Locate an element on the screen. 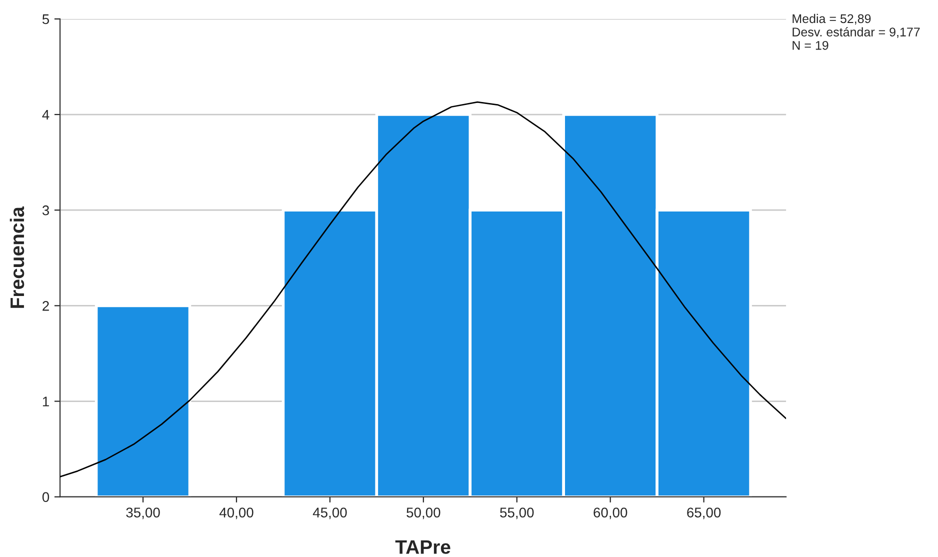  y-tick-label: 3 is located at coordinates (46, 210).